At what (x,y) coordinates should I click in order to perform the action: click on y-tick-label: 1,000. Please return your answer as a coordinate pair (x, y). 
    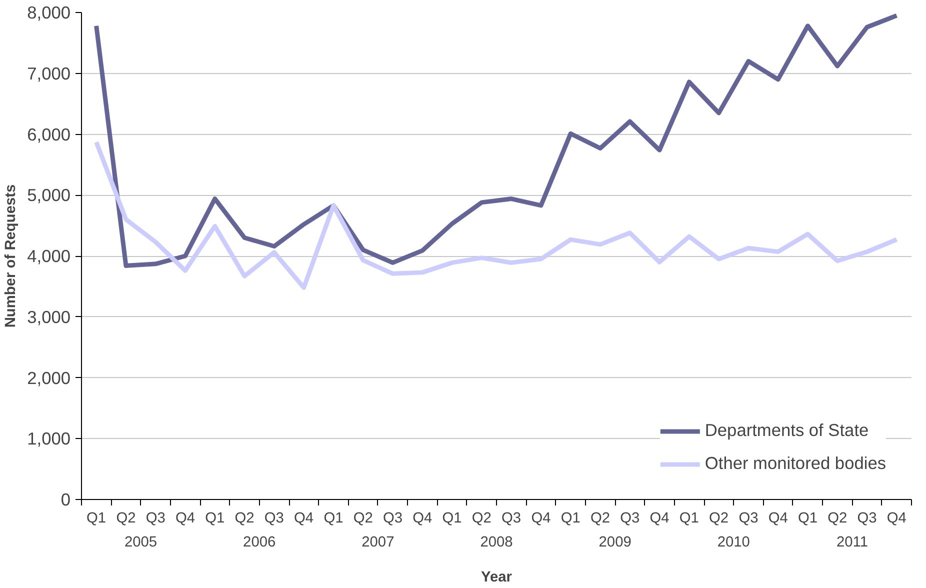
    Looking at the image, I should click on (49, 438).